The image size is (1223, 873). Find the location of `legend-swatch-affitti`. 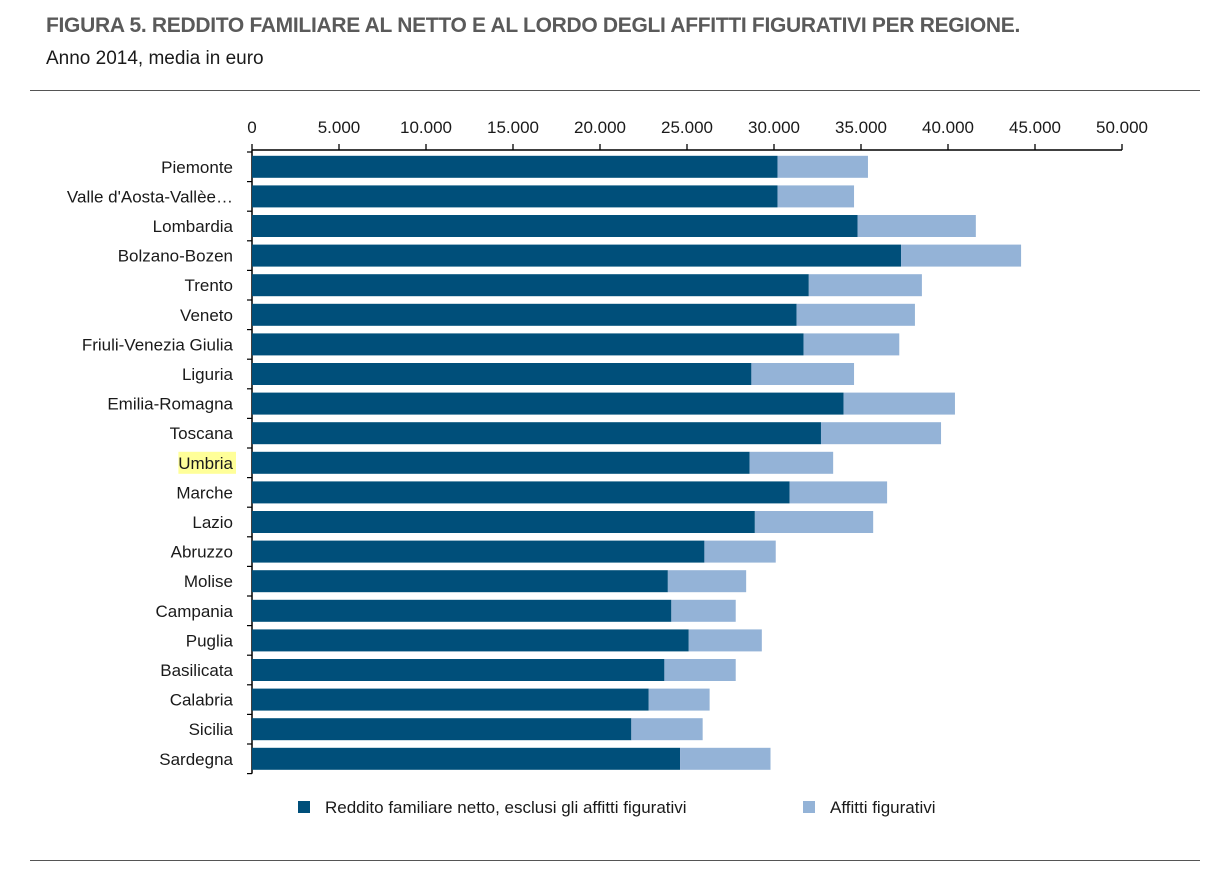

legend-swatch-affitti is located at coordinates (809, 807).